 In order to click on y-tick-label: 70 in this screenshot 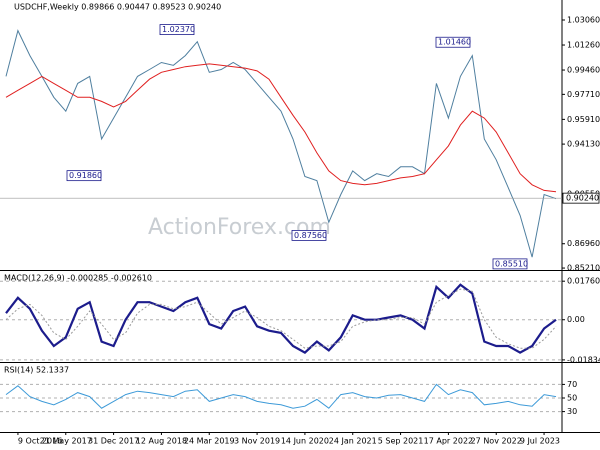, I will do `click(572, 384)`.